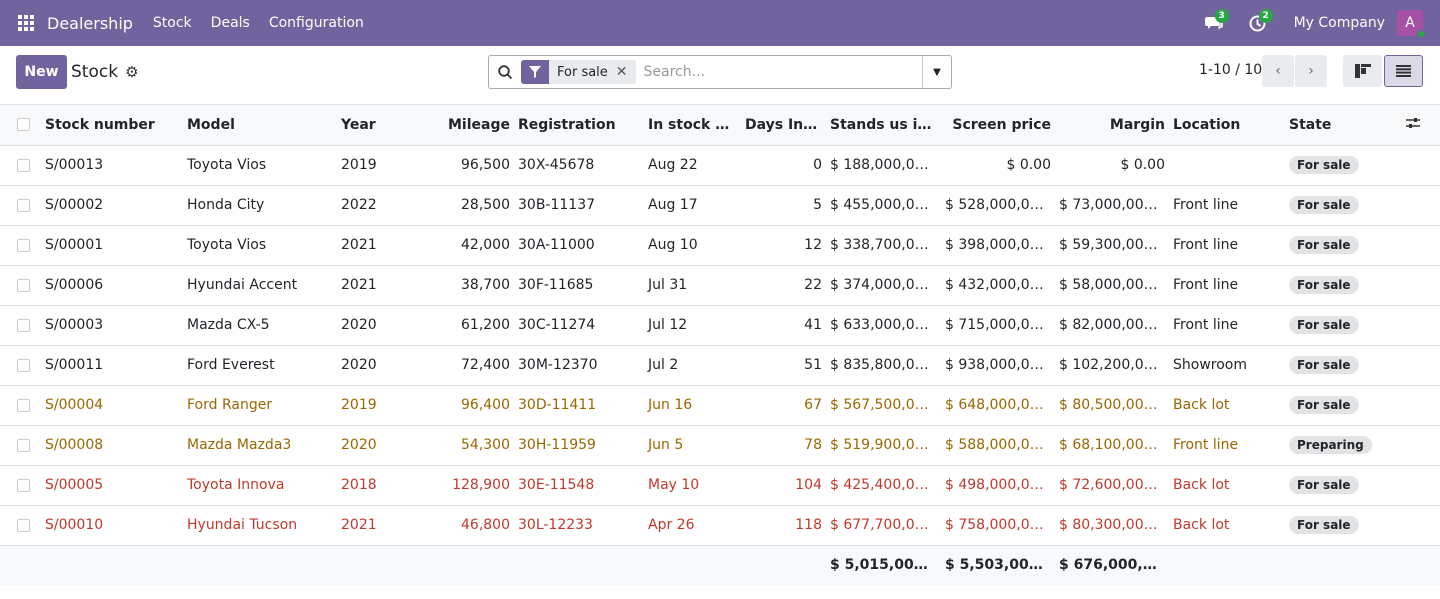  Describe the element at coordinates (579, 365) in the screenshot. I see `cell-registration: 30M-12370` at that location.